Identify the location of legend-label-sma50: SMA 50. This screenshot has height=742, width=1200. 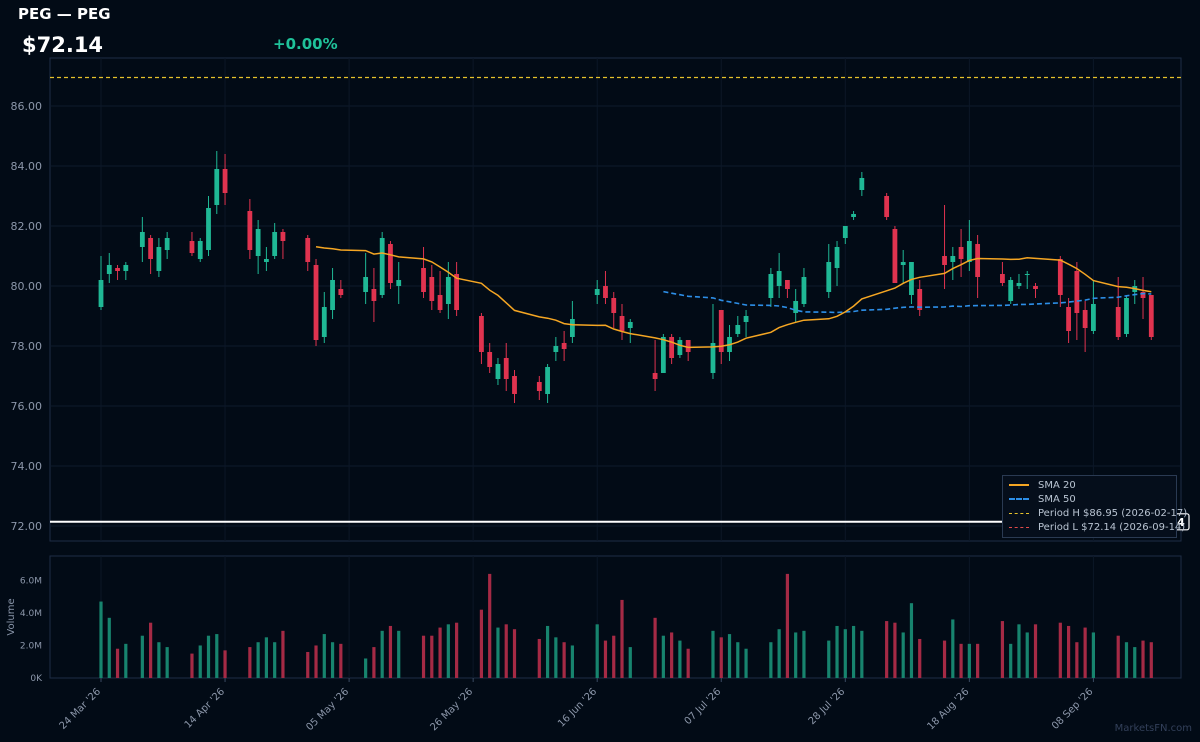
(1057, 499).